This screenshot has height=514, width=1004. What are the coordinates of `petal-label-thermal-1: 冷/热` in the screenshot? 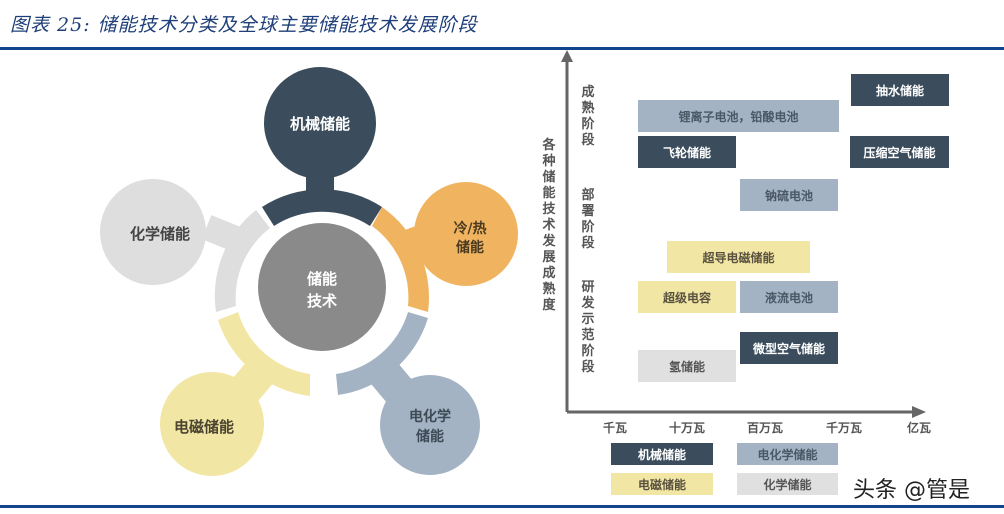 It's located at (469, 228).